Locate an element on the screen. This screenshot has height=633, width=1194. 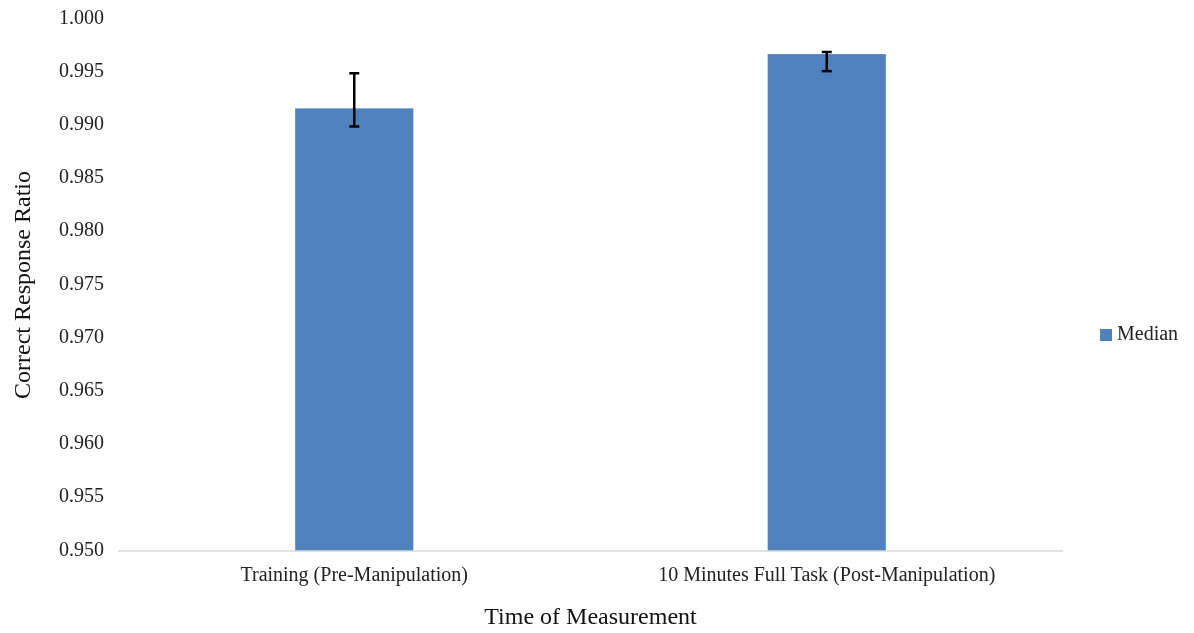
y-axis-title: Correct Response Ratio is located at coordinates (22, 285).